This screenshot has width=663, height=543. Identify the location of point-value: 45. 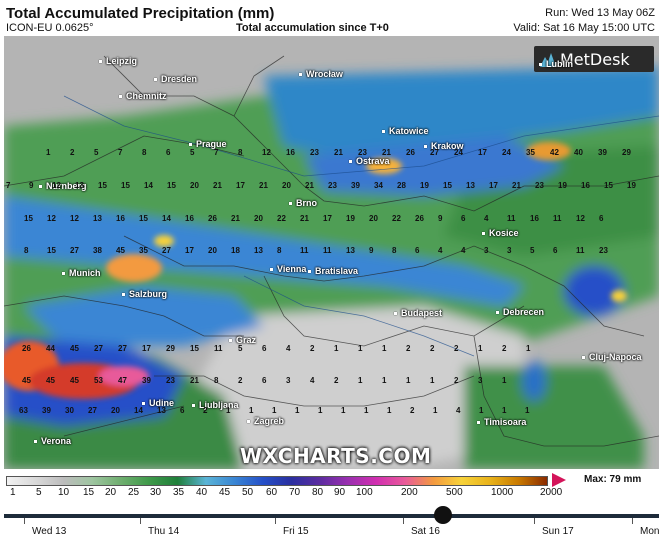
(50, 380).